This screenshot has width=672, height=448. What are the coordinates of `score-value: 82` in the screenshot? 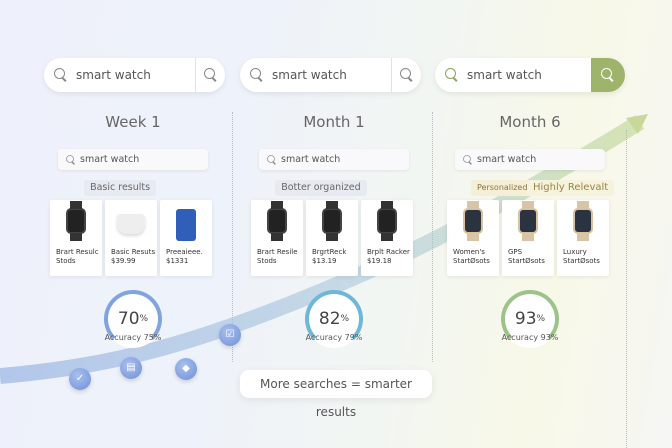 It's located at (329, 319).